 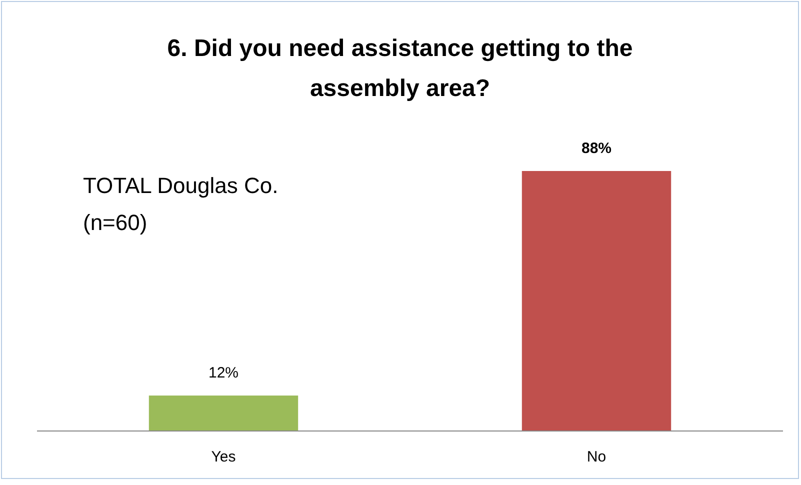 I want to click on data-label: 88%, so click(x=596, y=148).